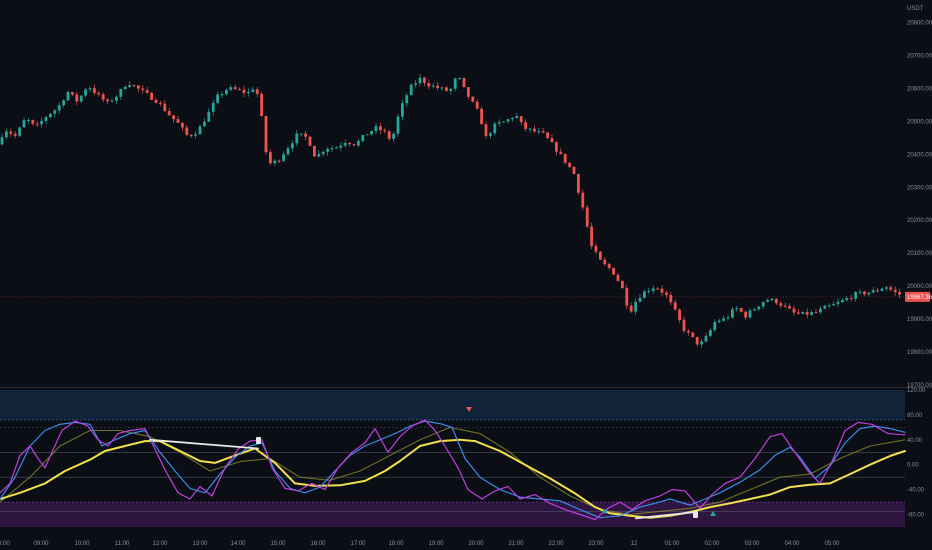 The image size is (932, 550). What do you see at coordinates (556, 544) in the screenshot?
I see `time-tick-label: 22:00` at bounding box center [556, 544].